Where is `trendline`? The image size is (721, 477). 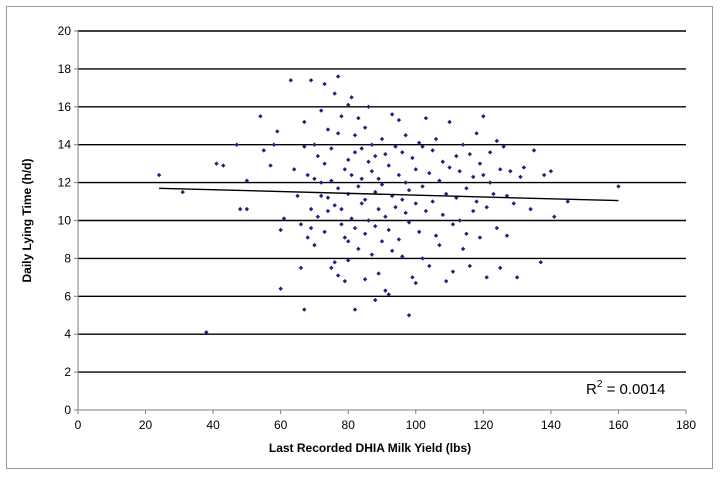
trendline is located at coordinates (389, 194).